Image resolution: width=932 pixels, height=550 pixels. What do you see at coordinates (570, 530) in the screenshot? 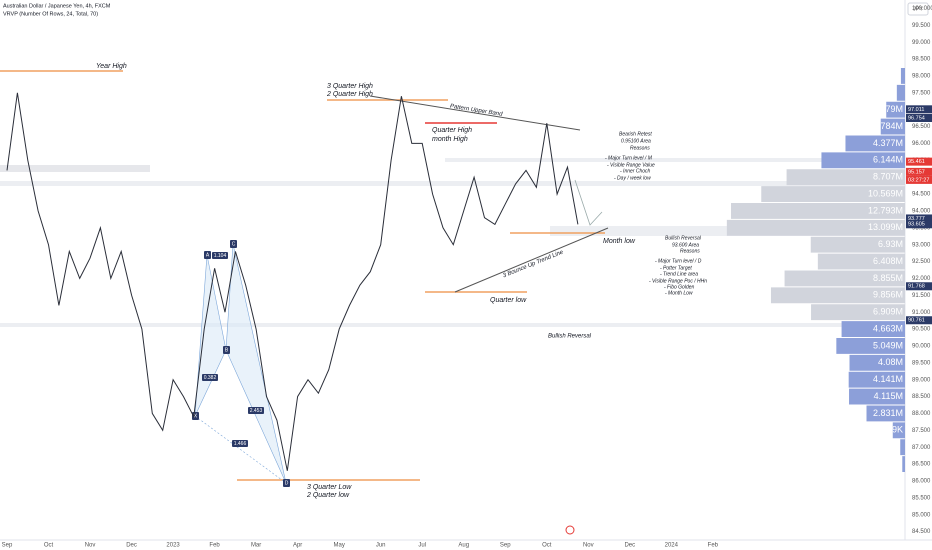
I see `event-icon` at bounding box center [570, 530].